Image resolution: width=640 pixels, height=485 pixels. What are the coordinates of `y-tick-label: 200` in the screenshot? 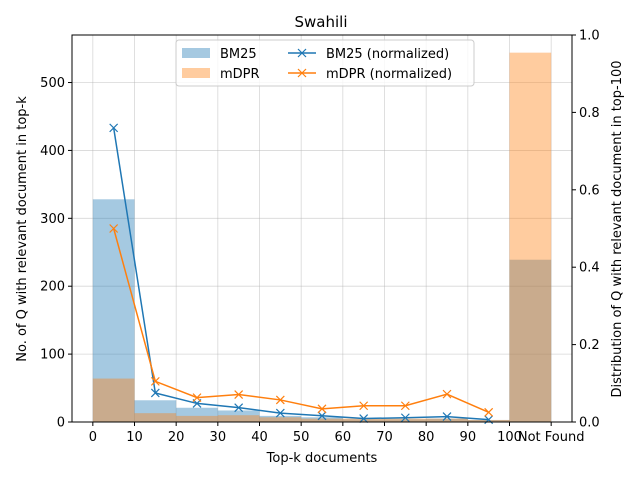 It's located at (52, 287).